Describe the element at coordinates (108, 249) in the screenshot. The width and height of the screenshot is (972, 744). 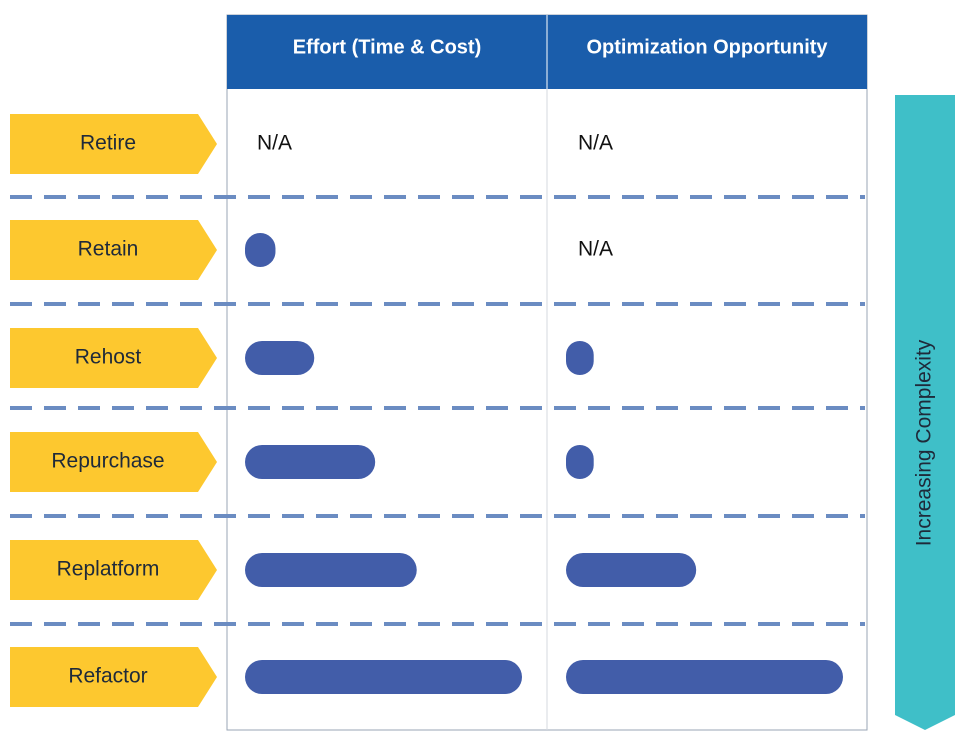
I see `row-label: Retain` at that location.